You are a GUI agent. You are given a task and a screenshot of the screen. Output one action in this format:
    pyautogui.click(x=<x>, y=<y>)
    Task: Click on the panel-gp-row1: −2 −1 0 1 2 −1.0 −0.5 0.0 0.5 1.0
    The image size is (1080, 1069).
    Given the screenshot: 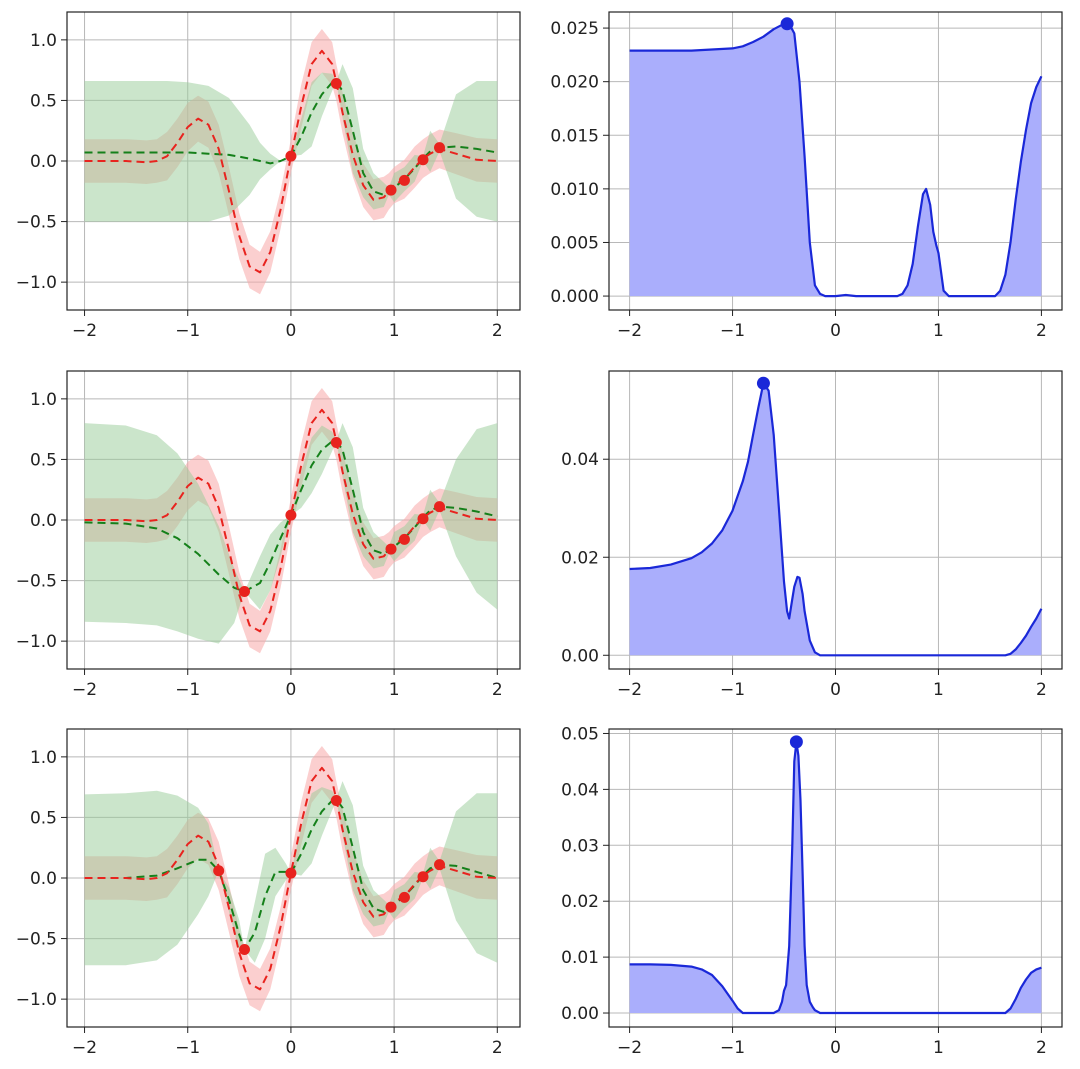 What is the action you would take?
    pyautogui.click(x=268, y=176)
    